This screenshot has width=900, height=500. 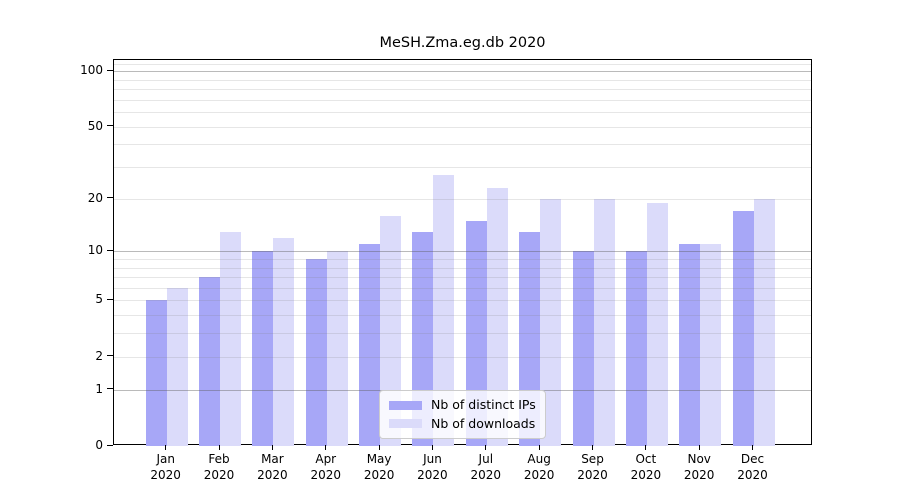 I want to click on legend-label-distinct-ips: Nb of distinct IPs, so click(x=483, y=405).